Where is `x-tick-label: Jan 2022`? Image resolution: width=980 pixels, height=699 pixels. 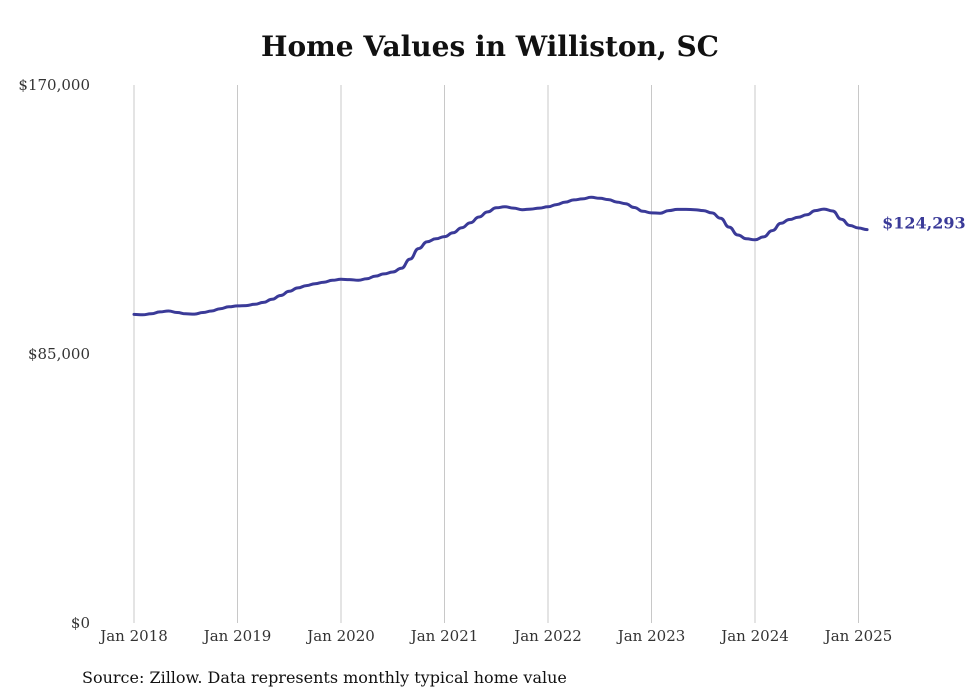
x-tick-label: Jan 2022 is located at coordinates (547, 636).